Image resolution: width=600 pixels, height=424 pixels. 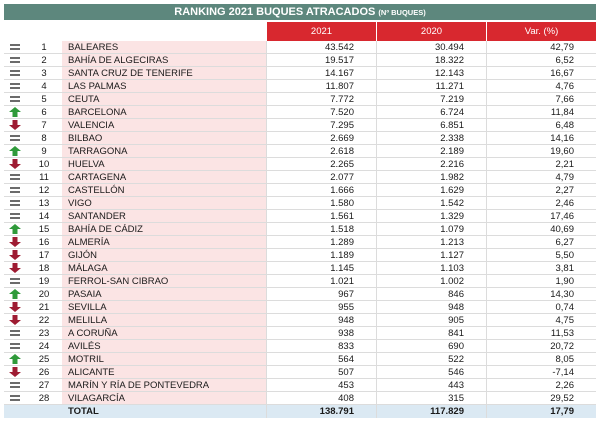 I want to click on variation: 6,48, so click(x=541, y=125).